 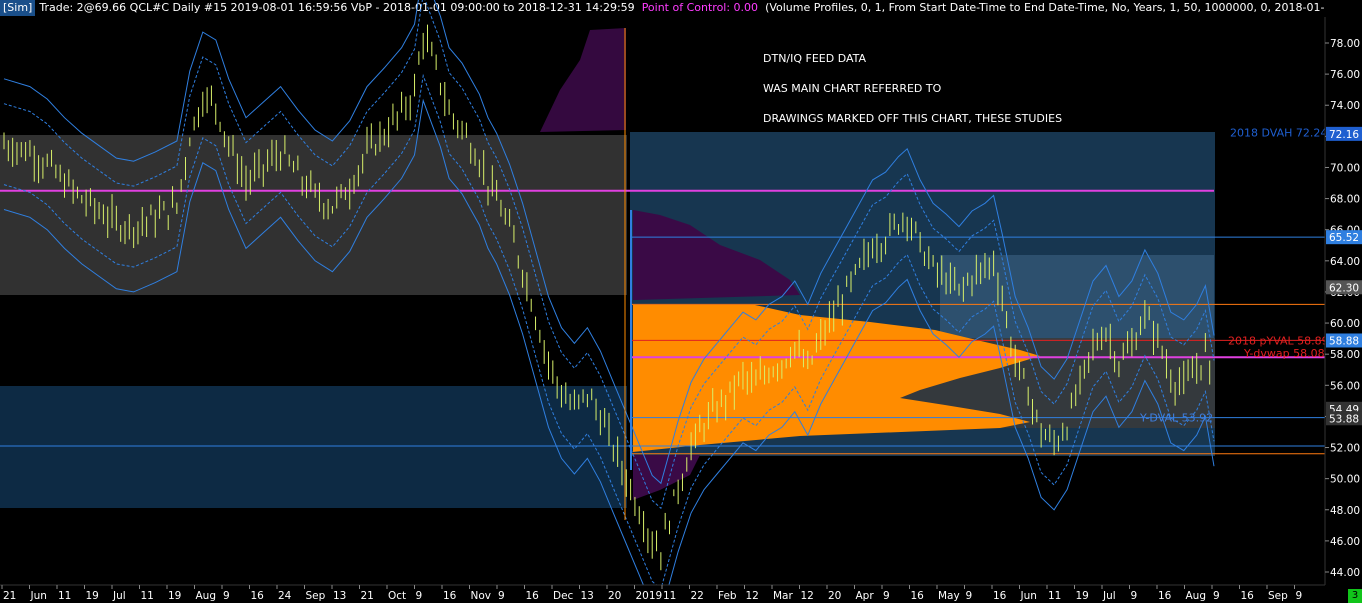 I want to click on price-marker-1: 65.52, so click(x=1344, y=238).